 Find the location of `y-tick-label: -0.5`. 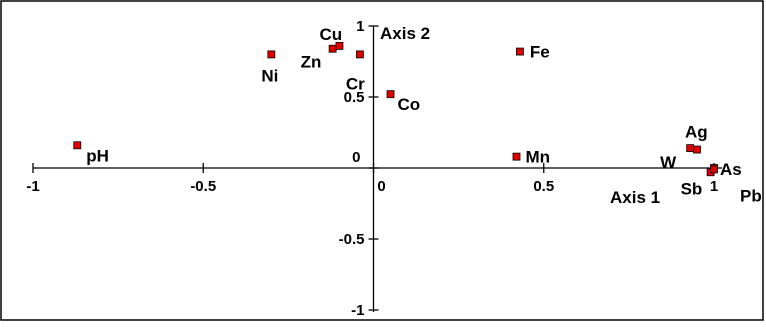

y-tick-label: -0.5 is located at coordinates (352, 239).